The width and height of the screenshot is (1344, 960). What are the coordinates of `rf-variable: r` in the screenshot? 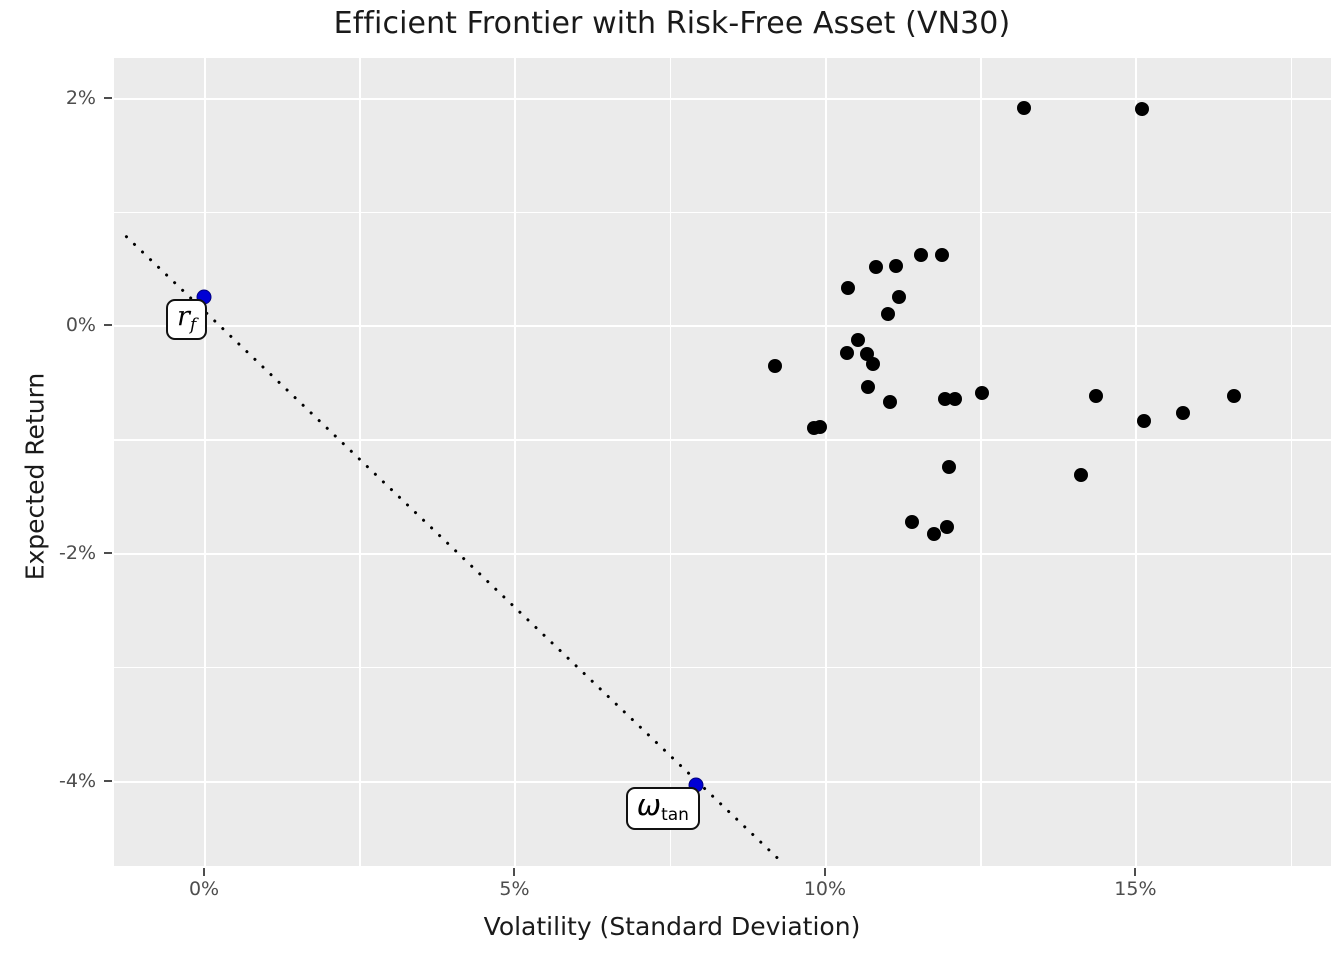 It's located at (183, 316).